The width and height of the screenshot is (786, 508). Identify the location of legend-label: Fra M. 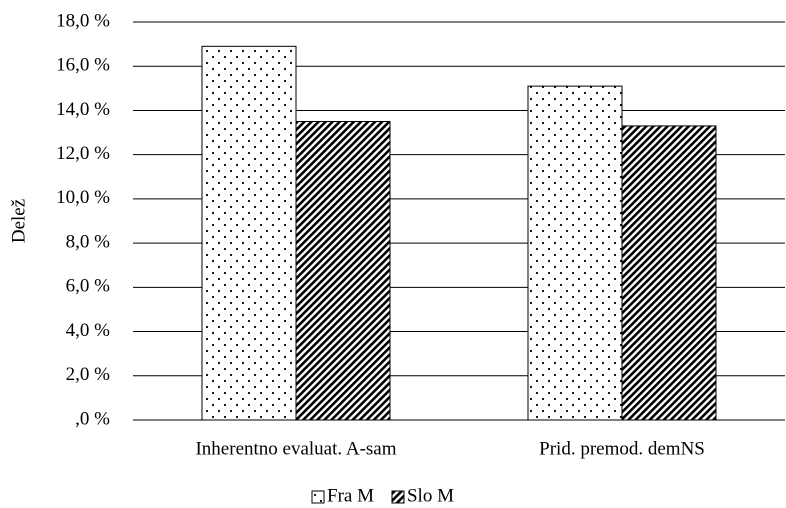
(350, 495).